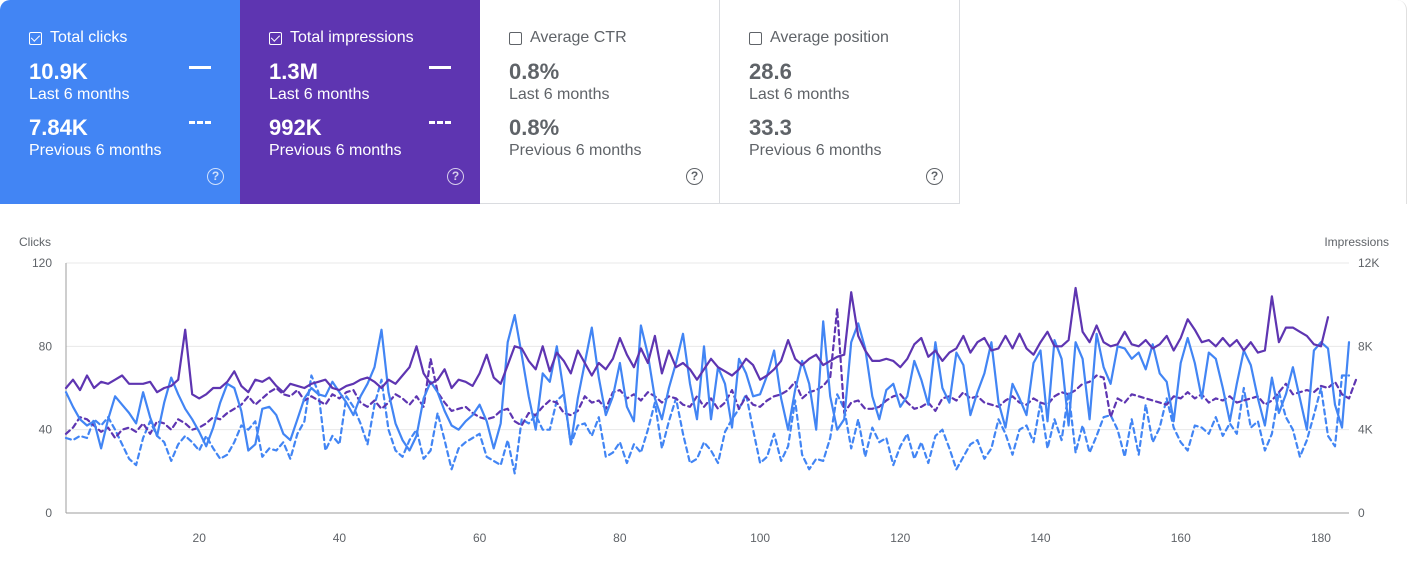 This screenshot has height=561, width=1407. I want to click on total-impressions-header: Total impressions, so click(341, 38).